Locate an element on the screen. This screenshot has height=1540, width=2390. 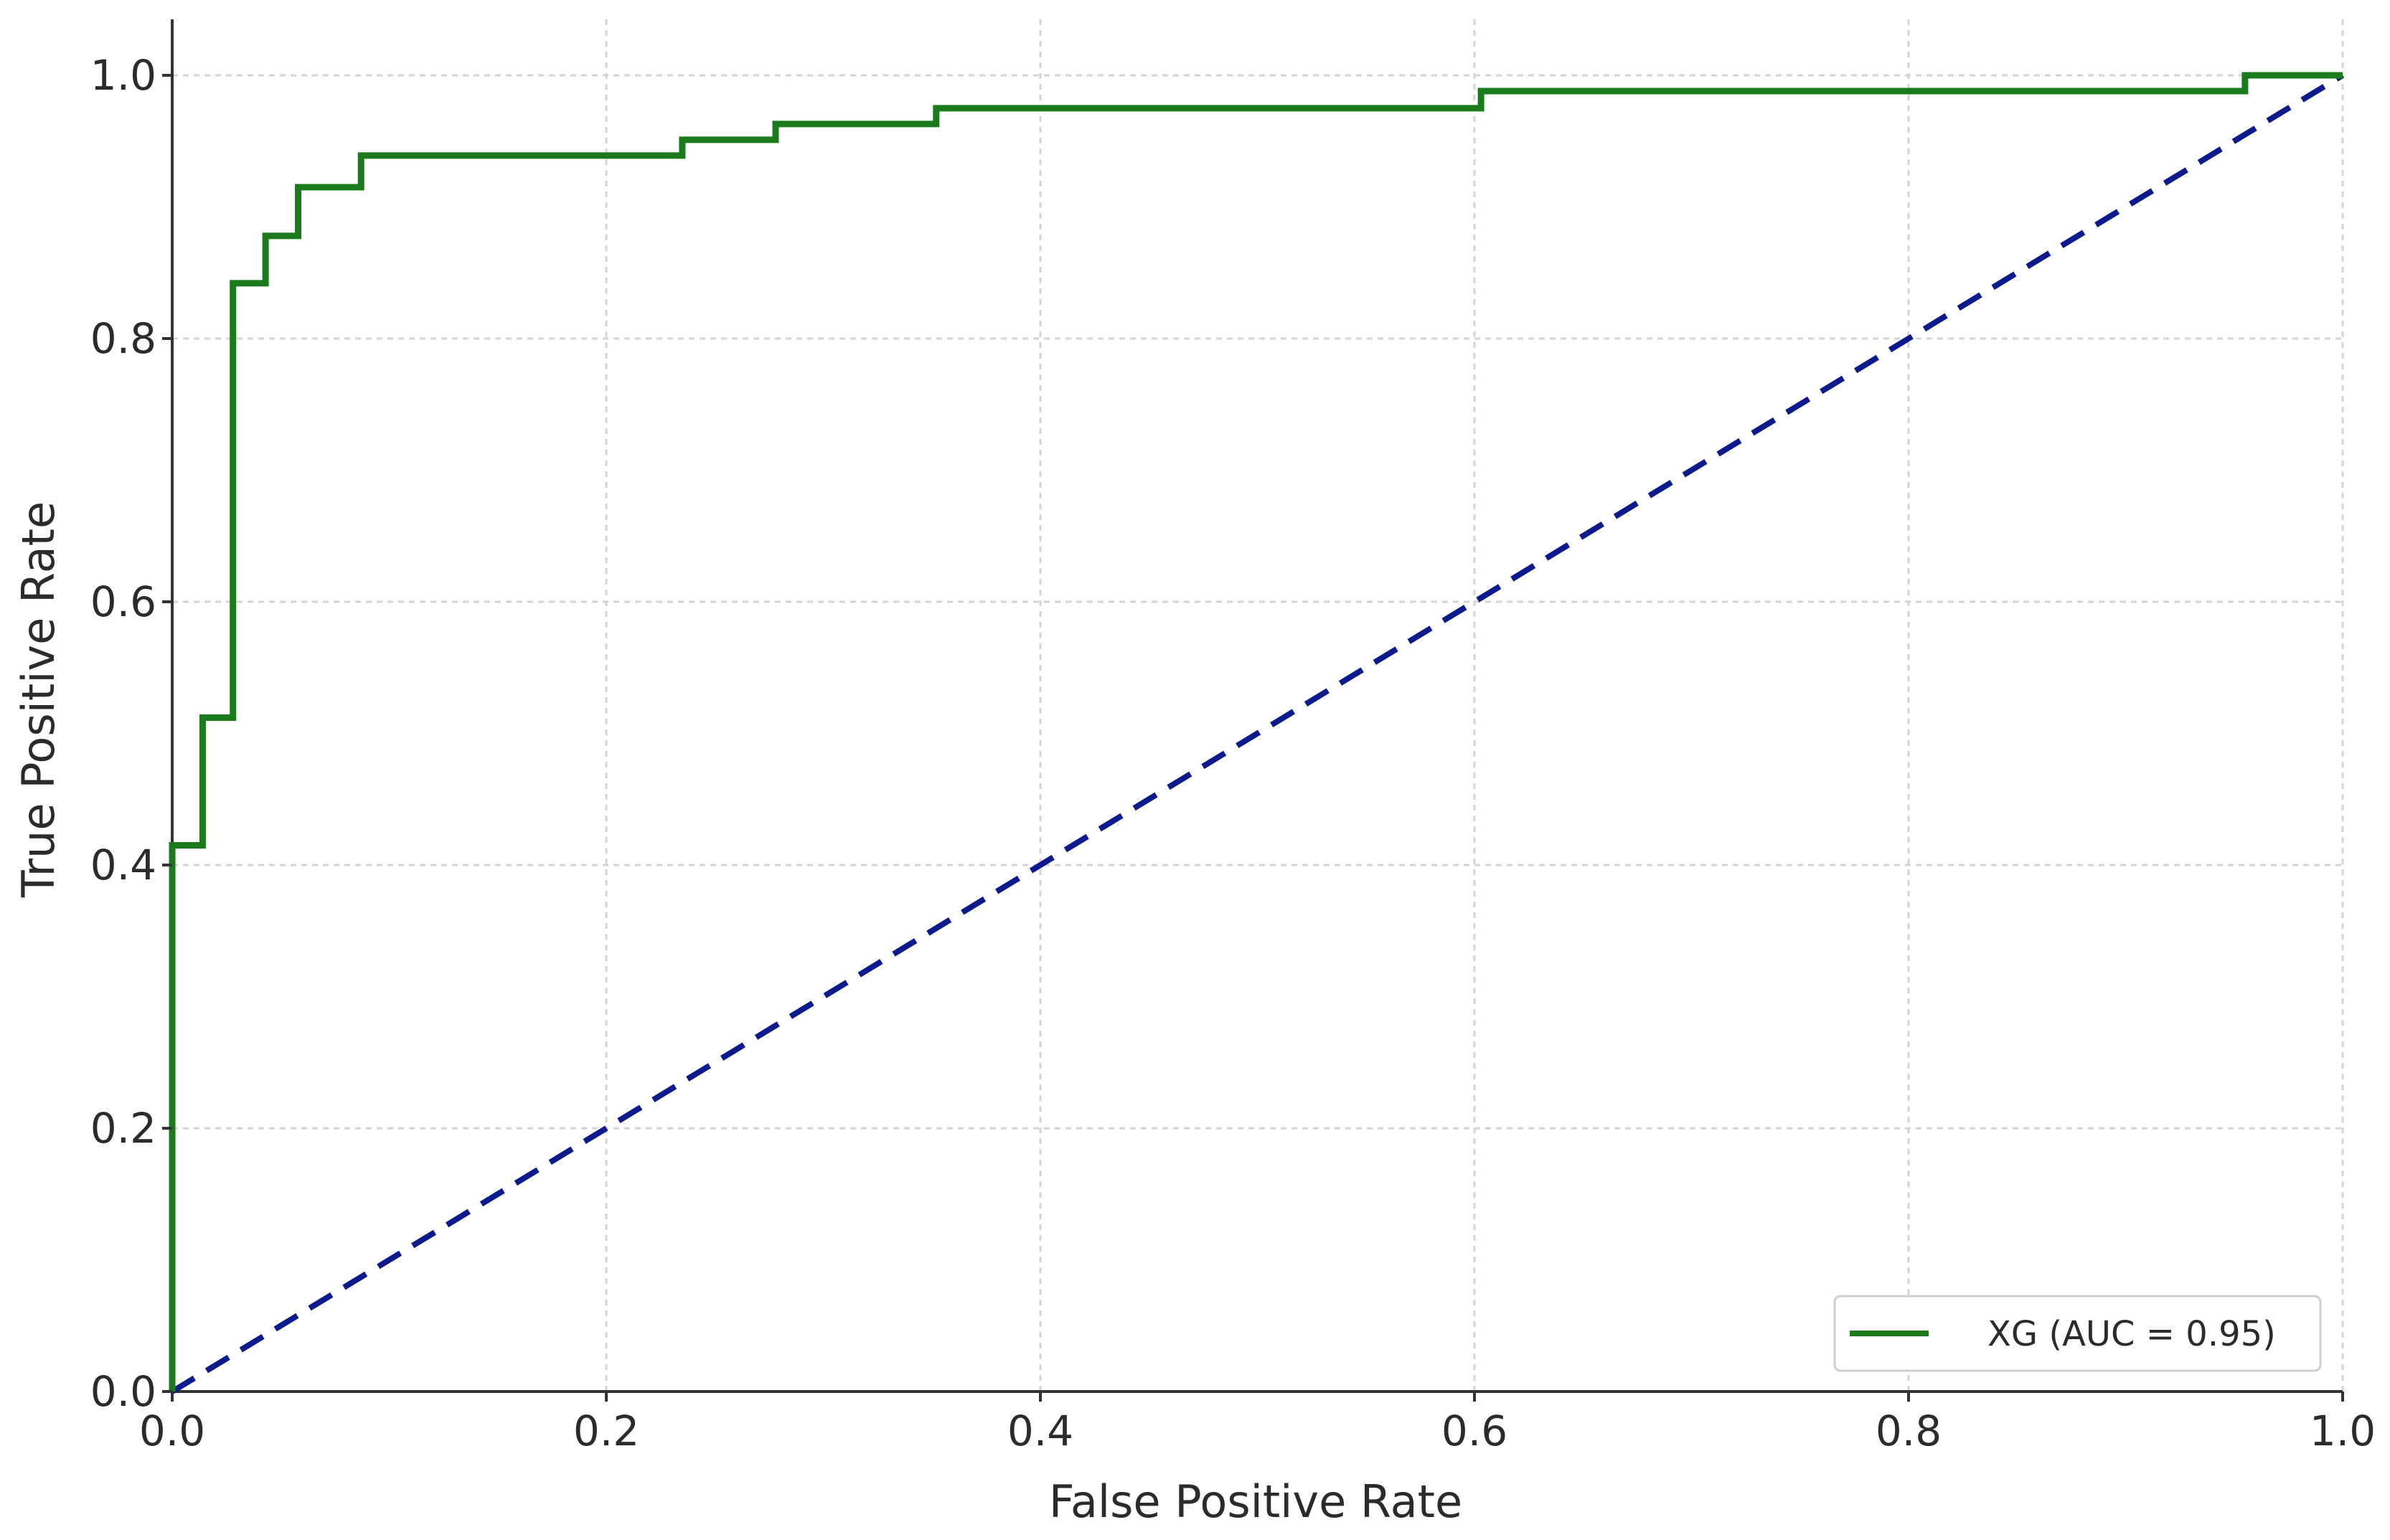
x-tick-label: 0.8 is located at coordinates (1909, 1431).